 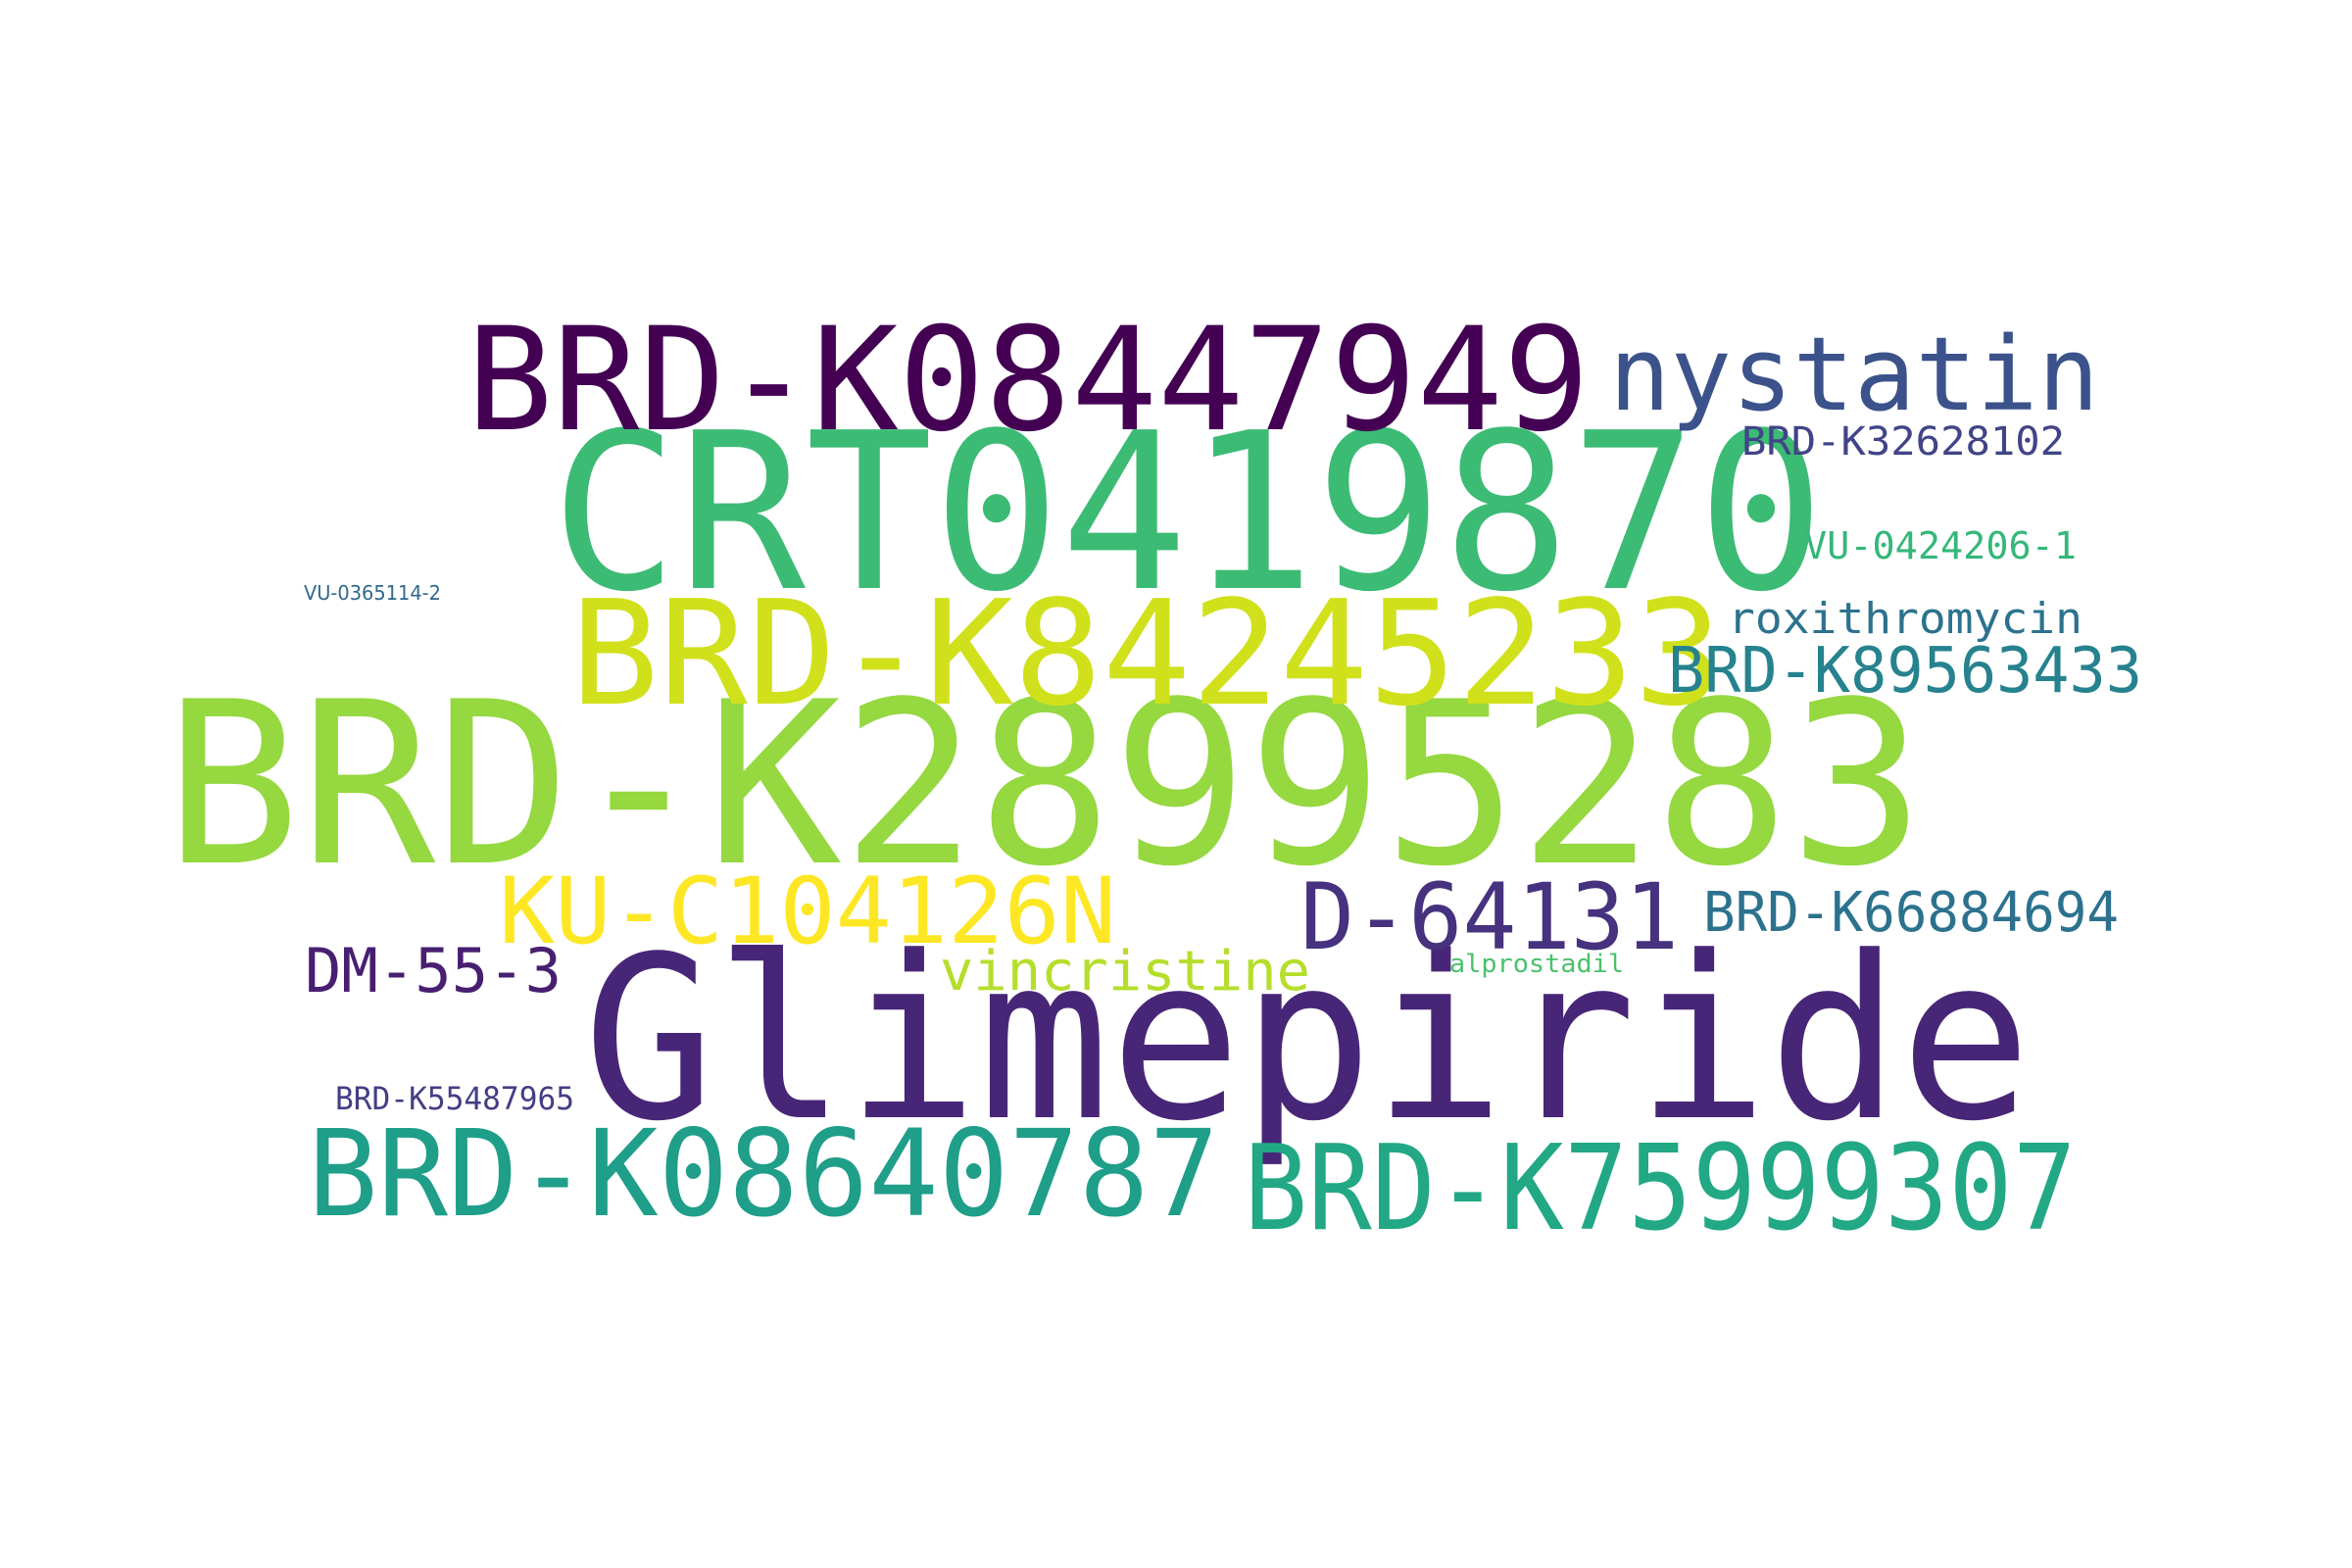 What do you see at coordinates (1536, 964) in the screenshot?
I see `word-alprostadil: alprostadil` at bounding box center [1536, 964].